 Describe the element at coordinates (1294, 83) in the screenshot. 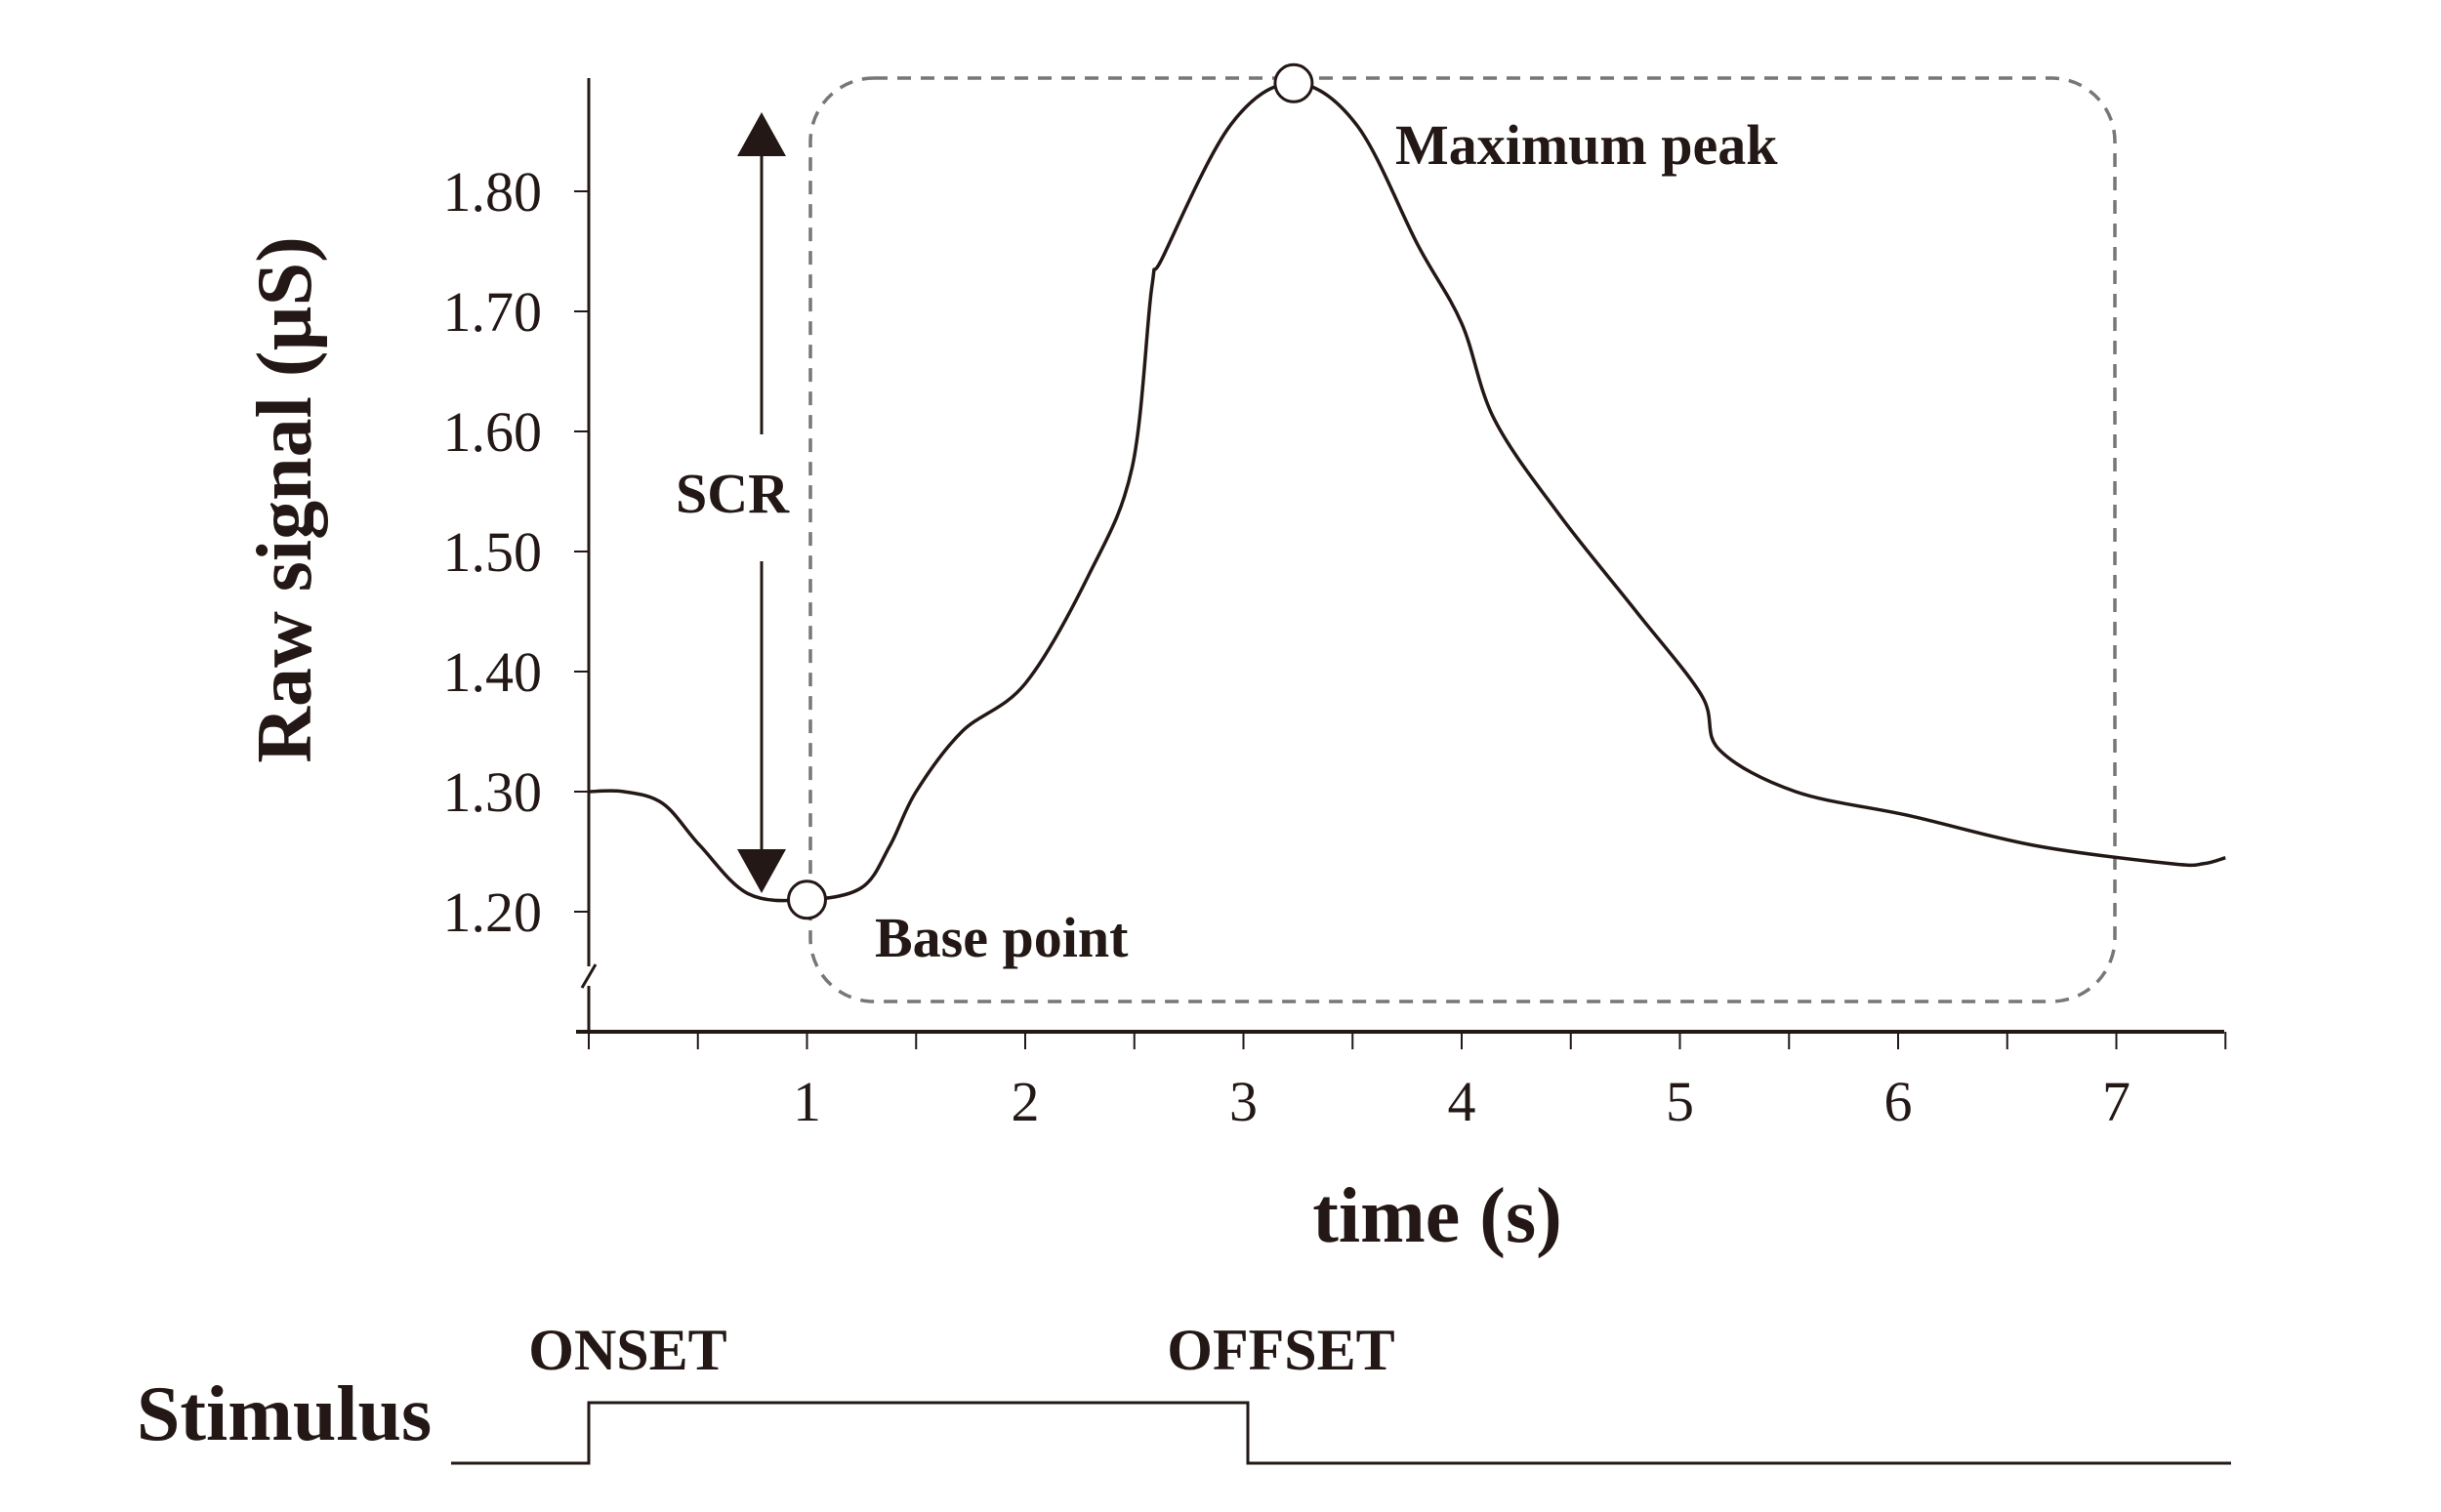

I see `max-peak-marker` at that location.